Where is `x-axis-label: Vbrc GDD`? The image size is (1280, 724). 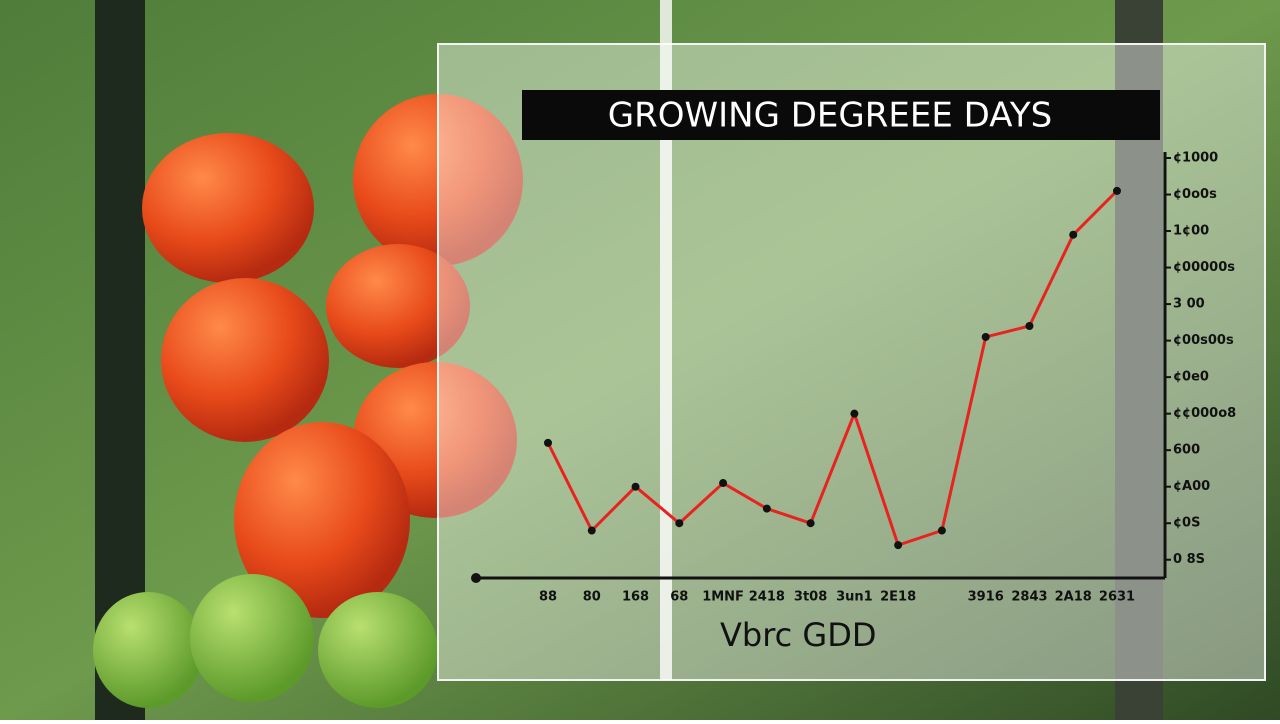 x-axis-label: Vbrc GDD is located at coordinates (798, 635).